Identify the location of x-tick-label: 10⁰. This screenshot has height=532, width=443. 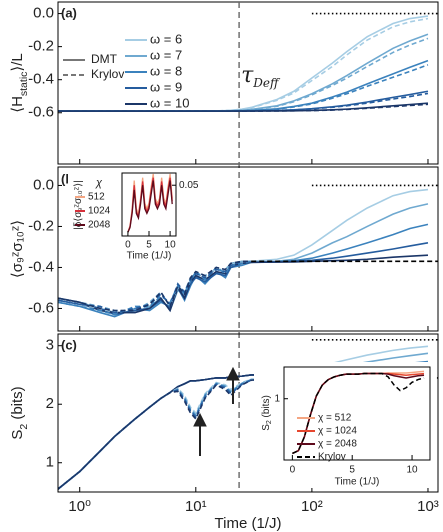
(79, 506).